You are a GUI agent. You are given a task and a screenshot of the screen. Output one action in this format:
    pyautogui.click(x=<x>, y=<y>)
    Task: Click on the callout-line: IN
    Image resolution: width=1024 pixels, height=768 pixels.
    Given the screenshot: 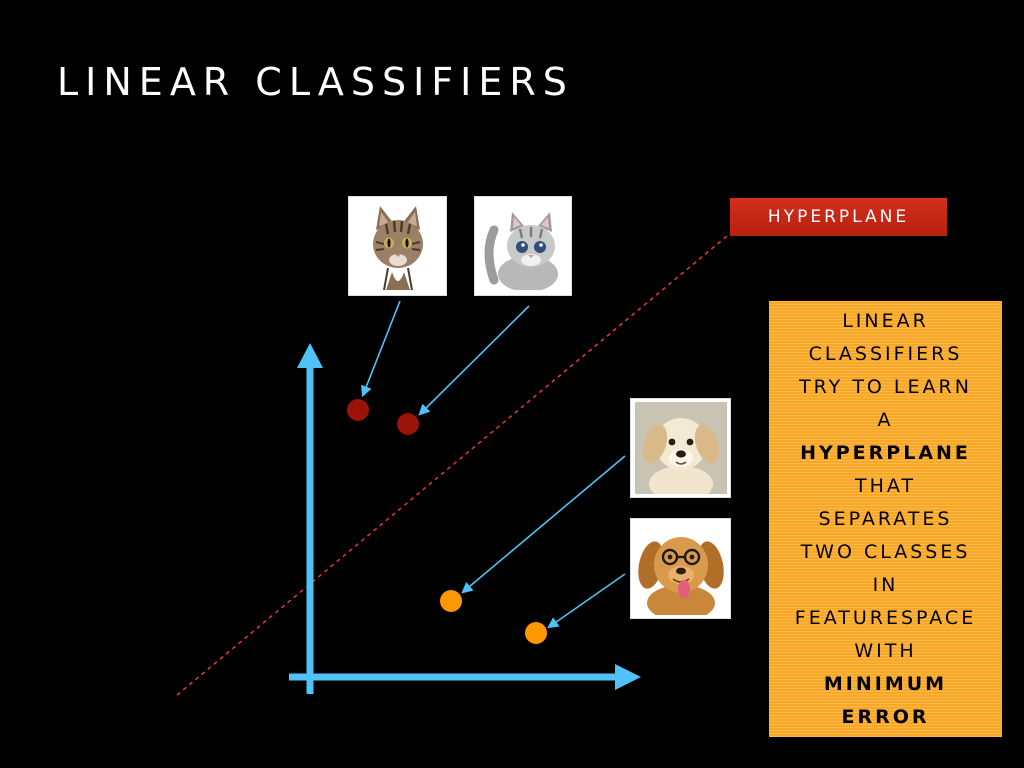 What is the action you would take?
    pyautogui.click(x=885, y=584)
    